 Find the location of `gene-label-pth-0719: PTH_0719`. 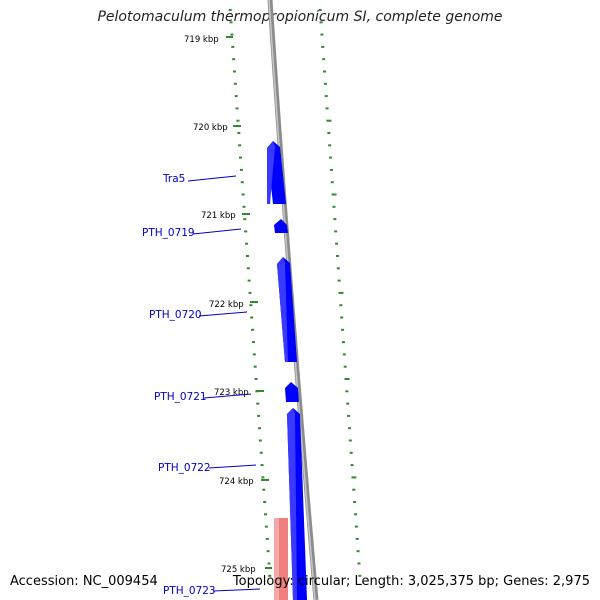

gene-label-pth-0719: PTH_0719 is located at coordinates (192, 233).